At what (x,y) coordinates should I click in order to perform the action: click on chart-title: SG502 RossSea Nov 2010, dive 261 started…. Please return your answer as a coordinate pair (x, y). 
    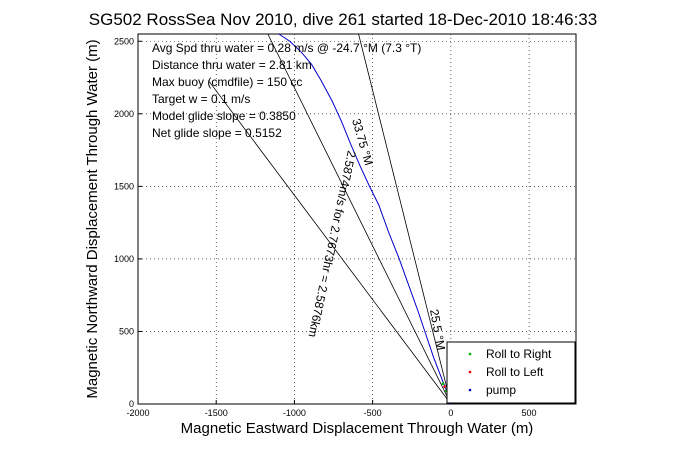
    Looking at the image, I should click on (343, 19).